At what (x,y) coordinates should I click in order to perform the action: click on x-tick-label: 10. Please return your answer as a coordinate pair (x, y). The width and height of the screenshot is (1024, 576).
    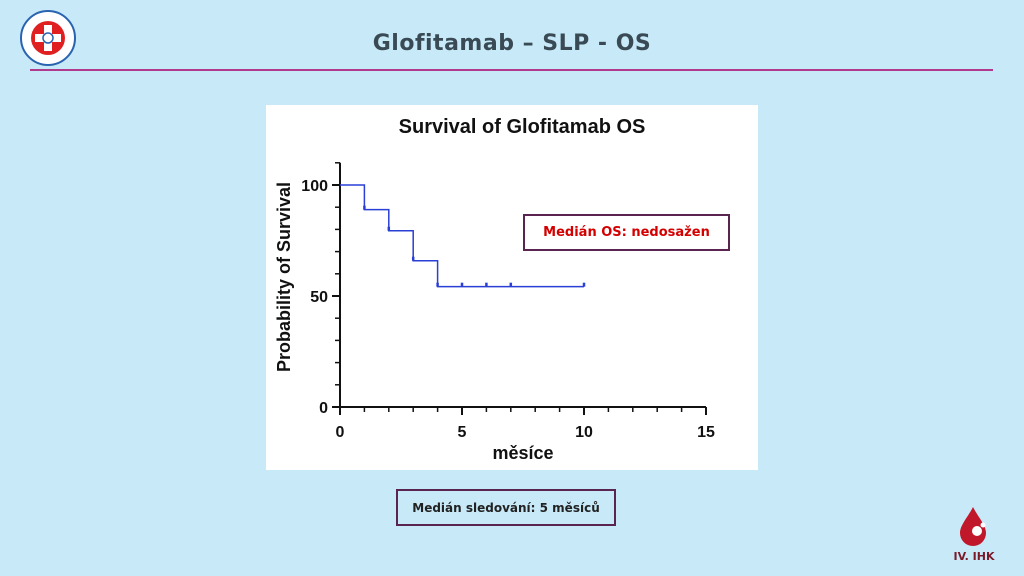
    Looking at the image, I should click on (584, 432).